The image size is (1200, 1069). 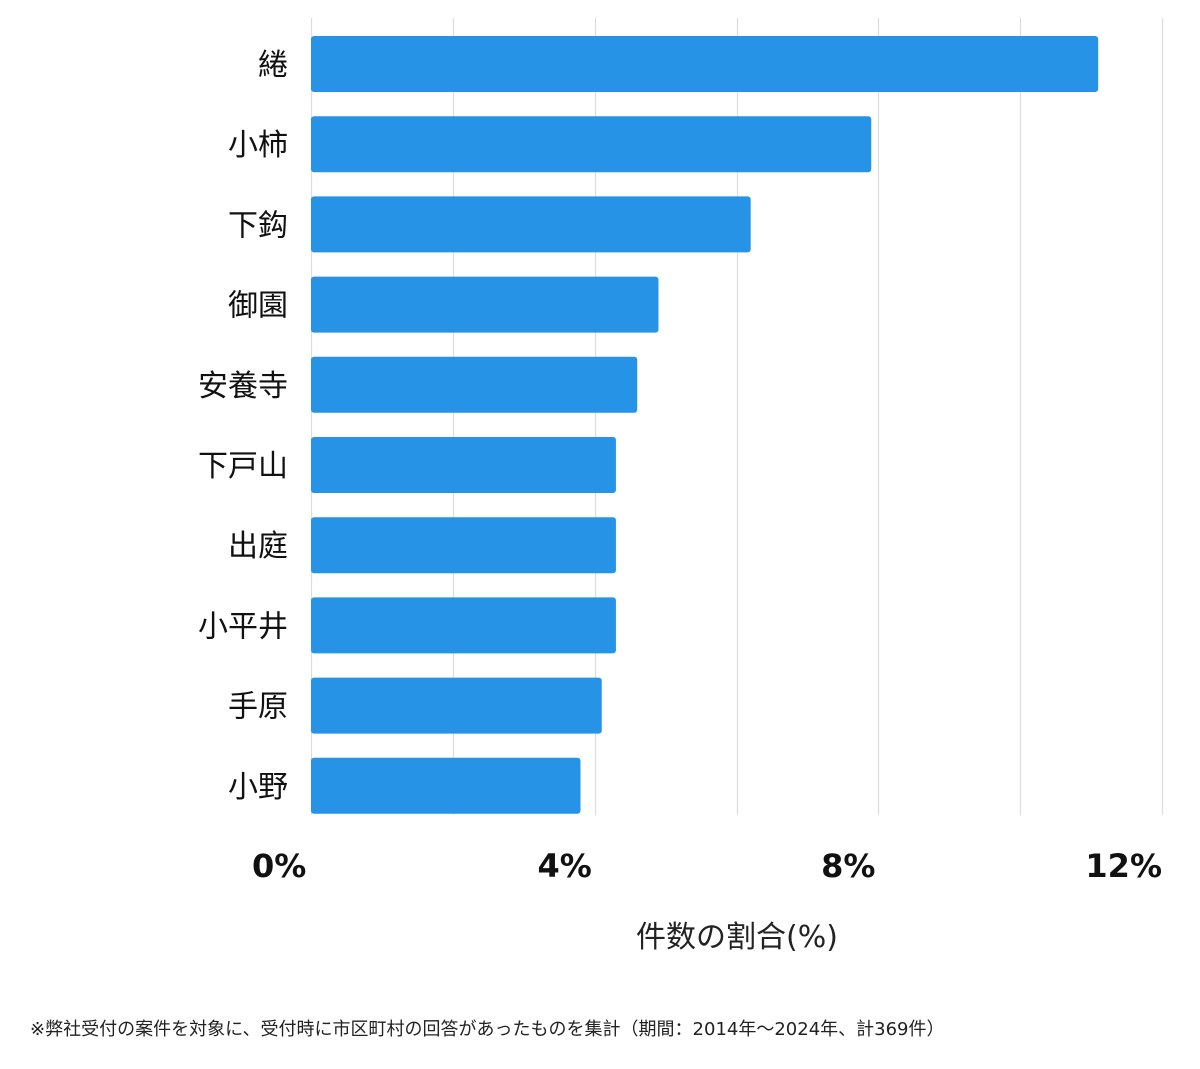 I want to click on category-label: 安養寺, so click(x=243, y=386).